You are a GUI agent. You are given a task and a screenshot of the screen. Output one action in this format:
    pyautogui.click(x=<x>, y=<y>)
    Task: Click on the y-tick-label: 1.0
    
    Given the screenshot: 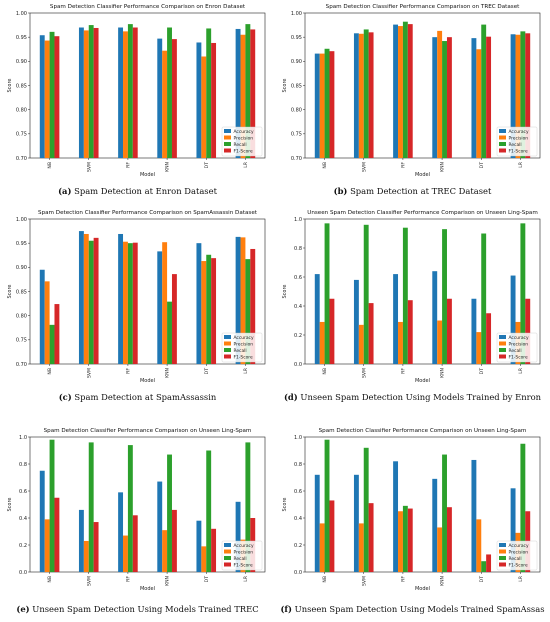 What is the action you would take?
    pyautogui.click(x=298, y=220)
    